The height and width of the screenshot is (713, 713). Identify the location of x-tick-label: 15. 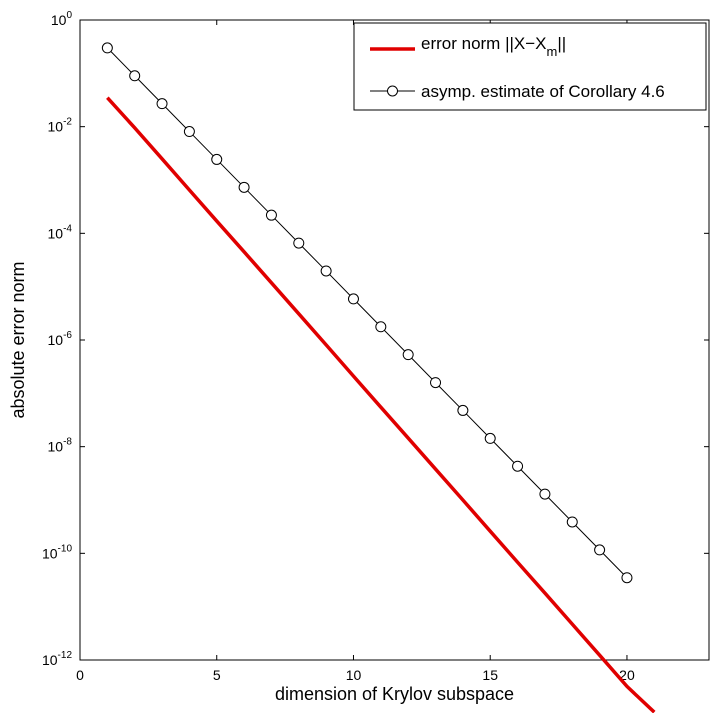
(490, 675).